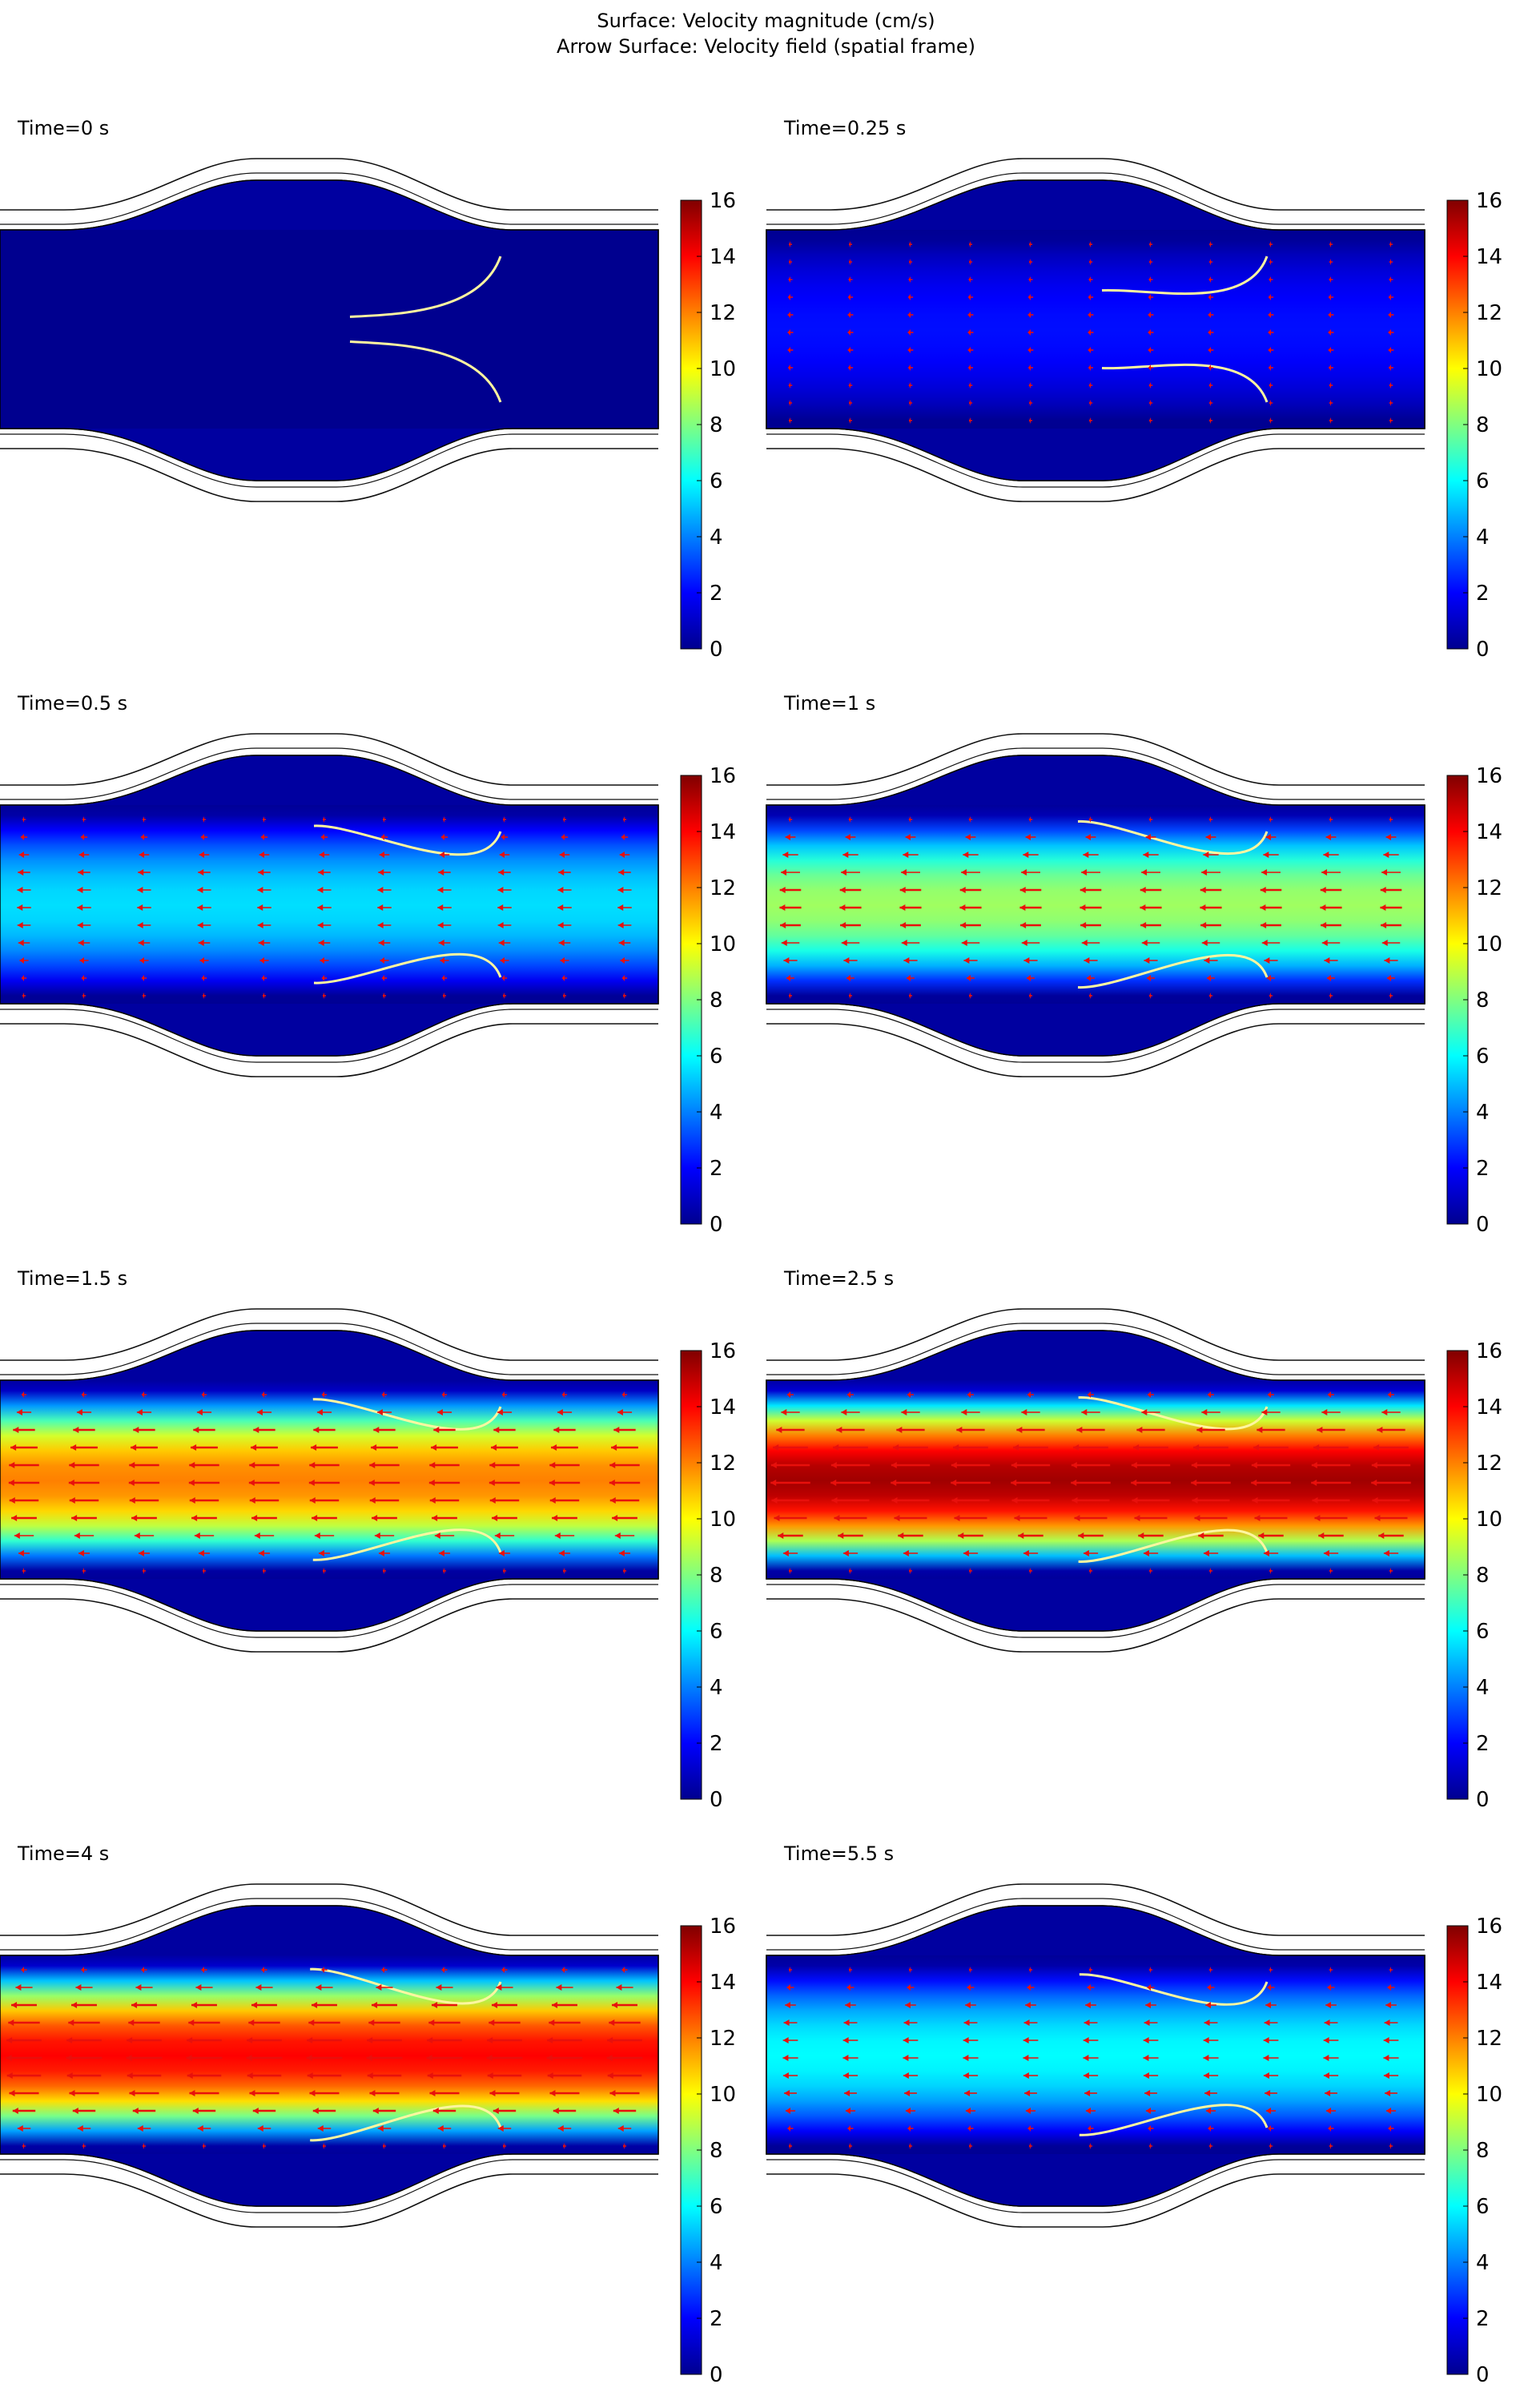 This screenshot has height=2408, width=1532. I want to click on colorbar-tick-label: 6, so click(716, 2207).